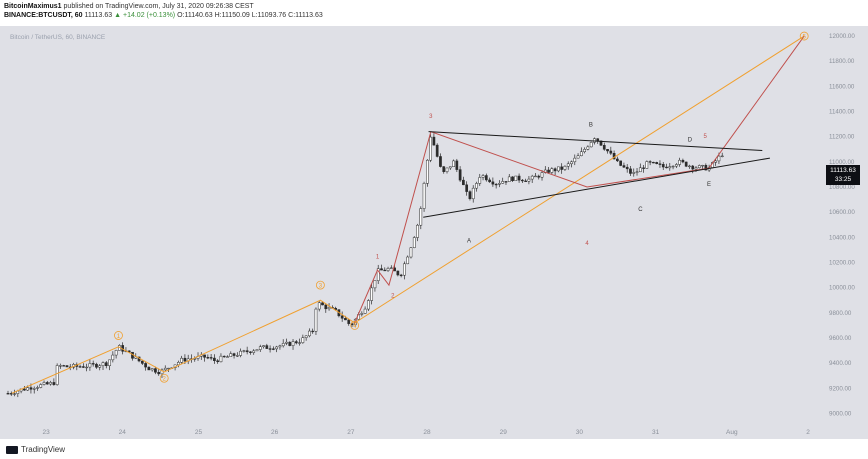 The width and height of the screenshot is (868, 459). Describe the element at coordinates (431, 117) in the screenshot. I see `red-wave-label: 3` at that location.